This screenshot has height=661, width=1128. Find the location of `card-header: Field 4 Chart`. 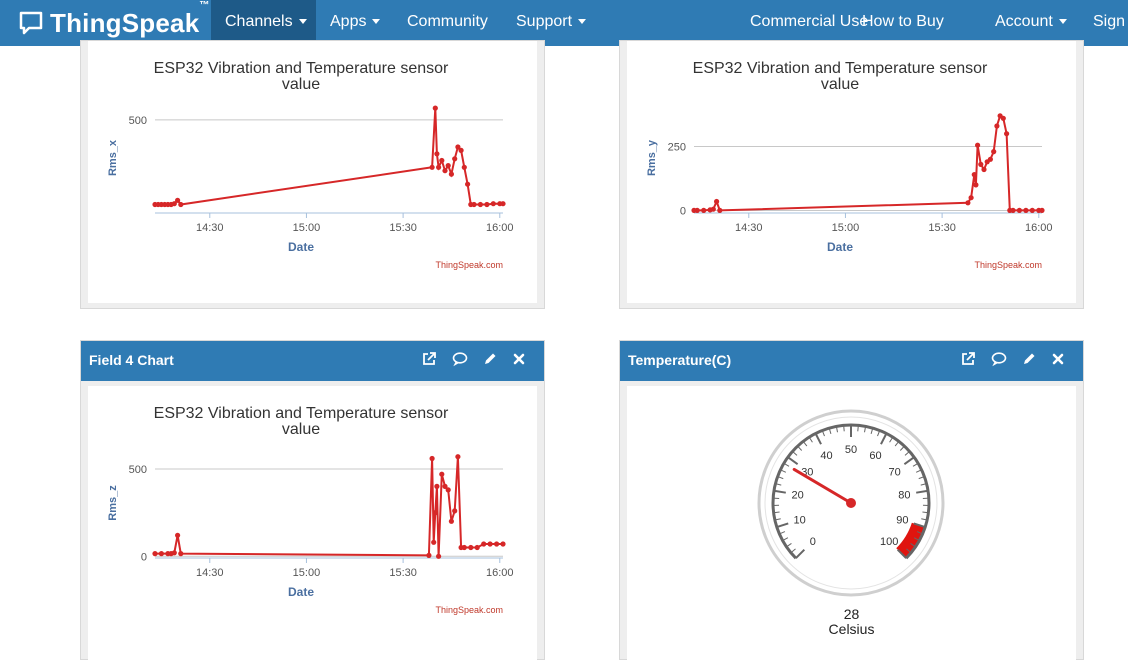

card-header: Field 4 Chart is located at coordinates (312, 361).